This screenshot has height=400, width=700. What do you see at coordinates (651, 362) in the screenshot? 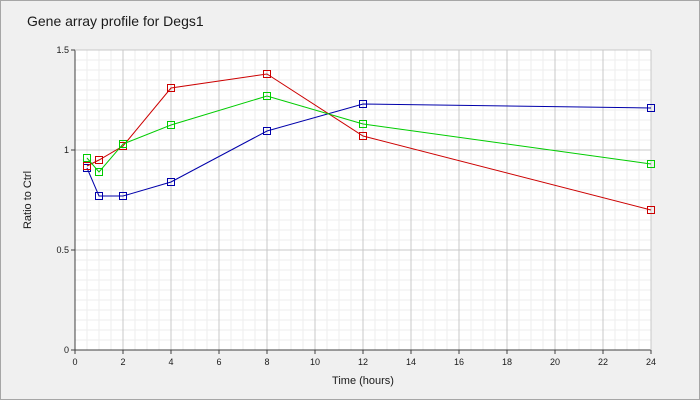
I see `x-tick-label: 24` at bounding box center [651, 362].